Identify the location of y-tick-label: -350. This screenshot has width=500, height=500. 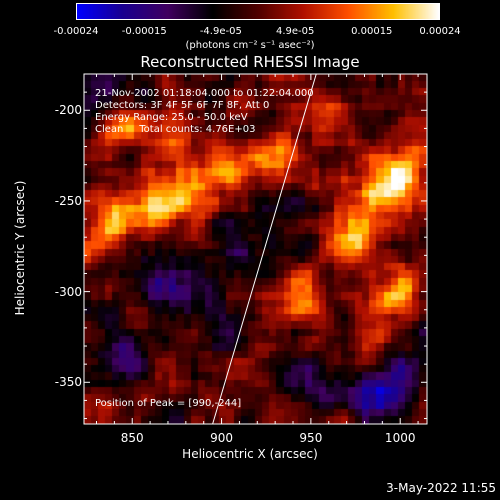
(68, 382).